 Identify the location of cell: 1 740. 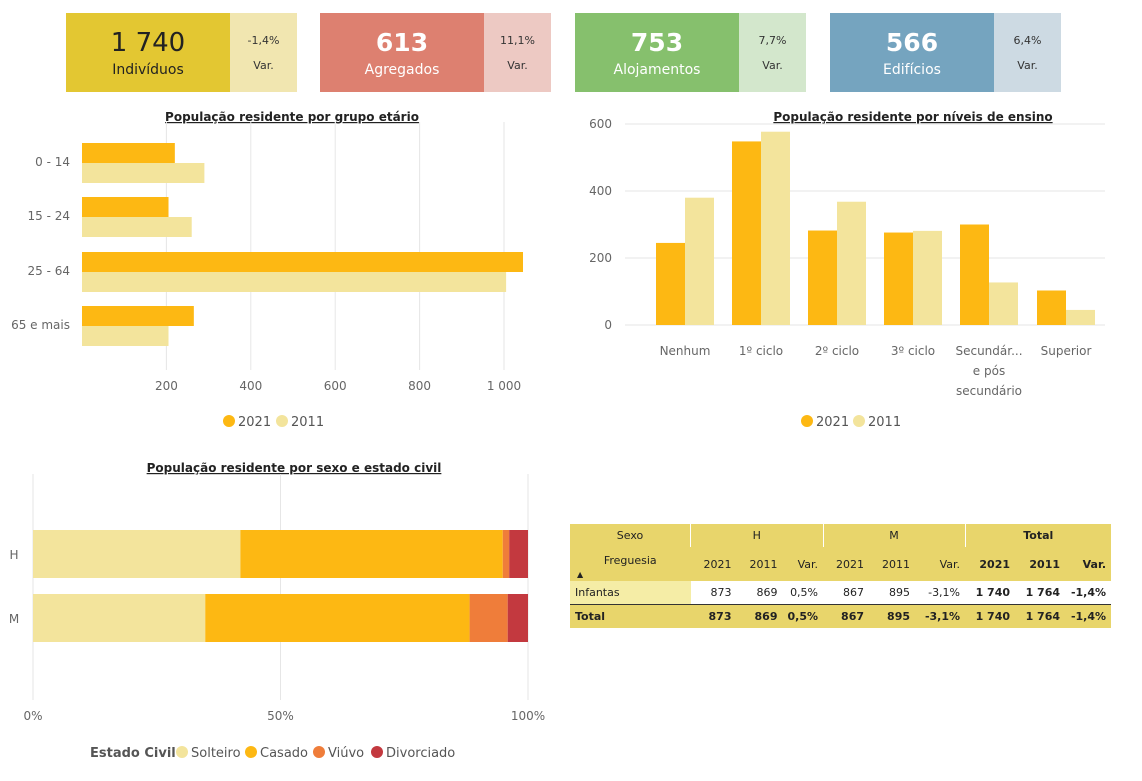
(993, 592).